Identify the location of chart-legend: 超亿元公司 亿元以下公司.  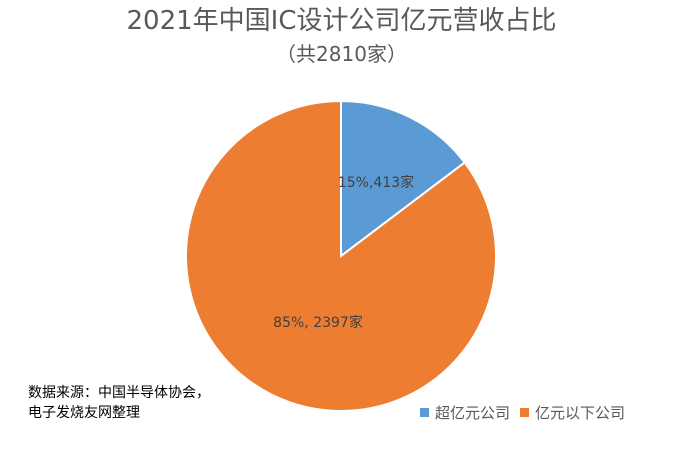
(527, 412).